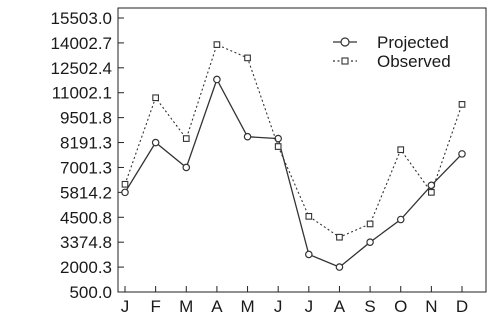  Describe the element at coordinates (86, 143) in the screenshot. I see `y-tick-label: 8191.3` at that location.